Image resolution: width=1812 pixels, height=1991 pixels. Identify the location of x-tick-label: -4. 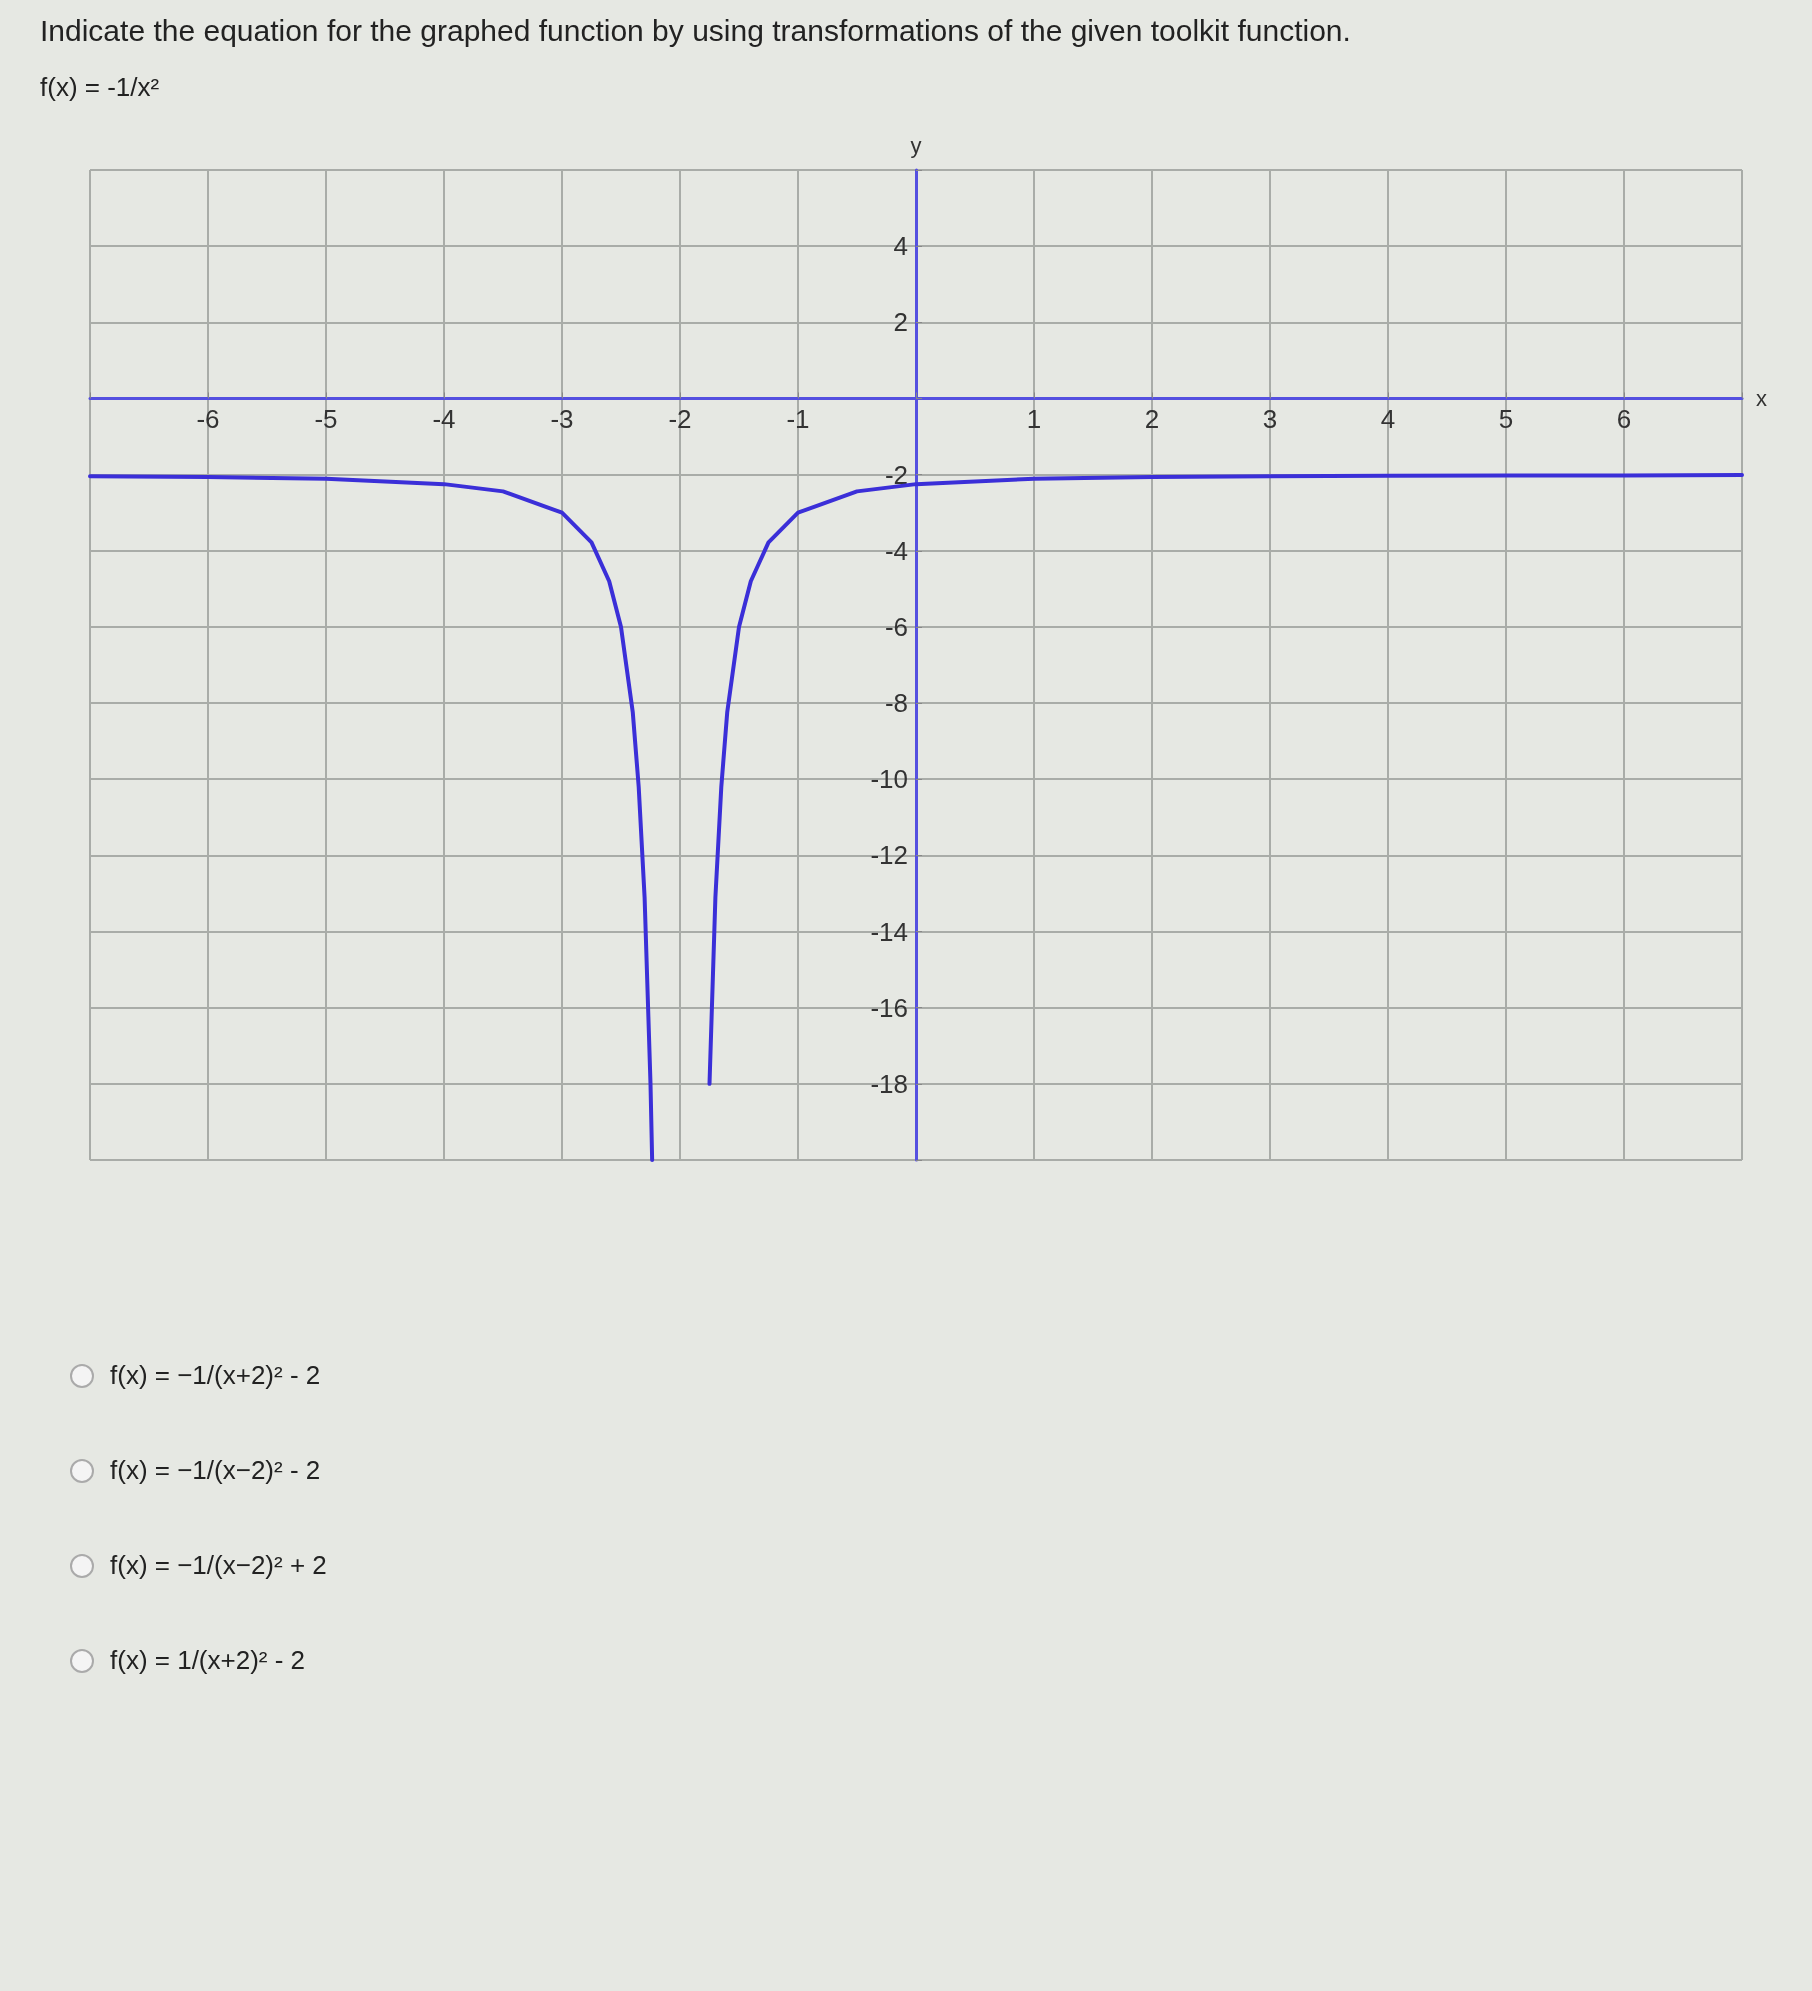
(444, 419).